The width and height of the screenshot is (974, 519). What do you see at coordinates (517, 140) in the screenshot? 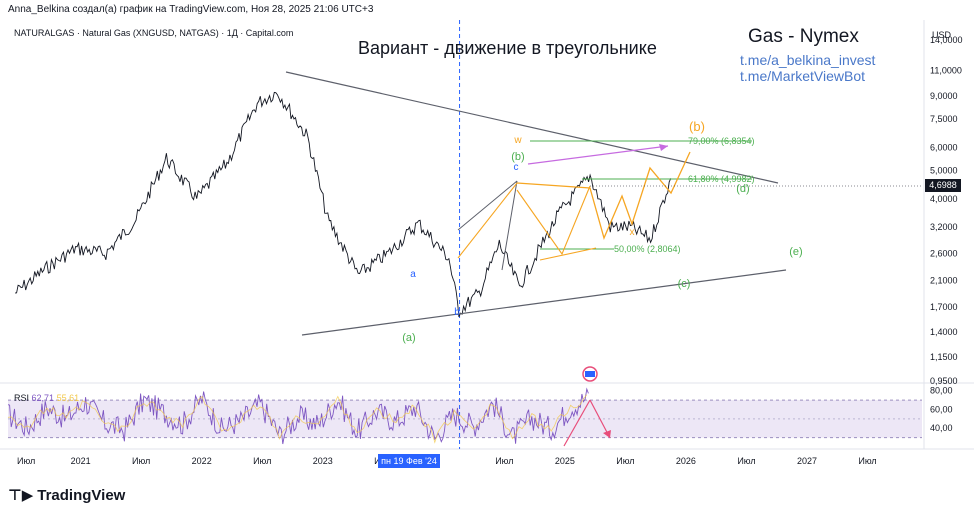
I see `sub-wave-label-3: w` at bounding box center [517, 140].